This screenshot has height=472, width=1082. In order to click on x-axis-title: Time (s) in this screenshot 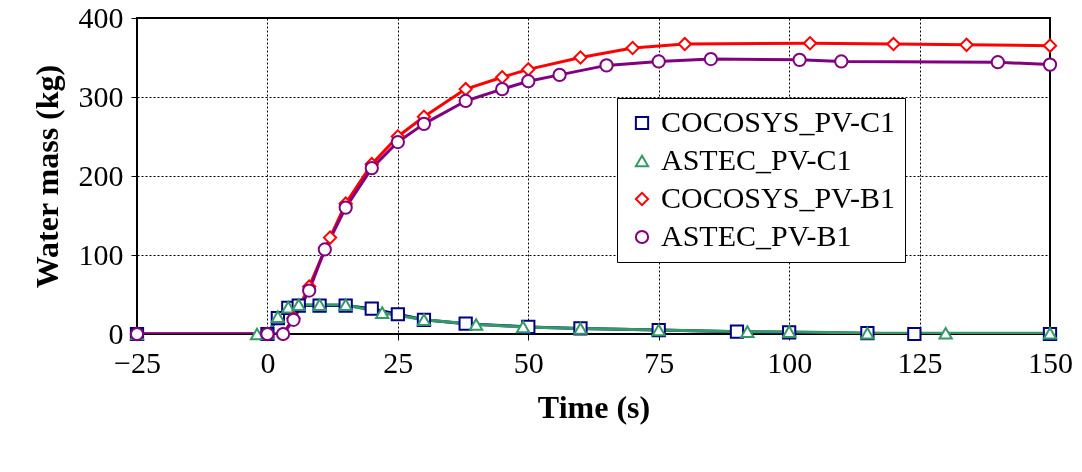, I will do `click(594, 406)`.